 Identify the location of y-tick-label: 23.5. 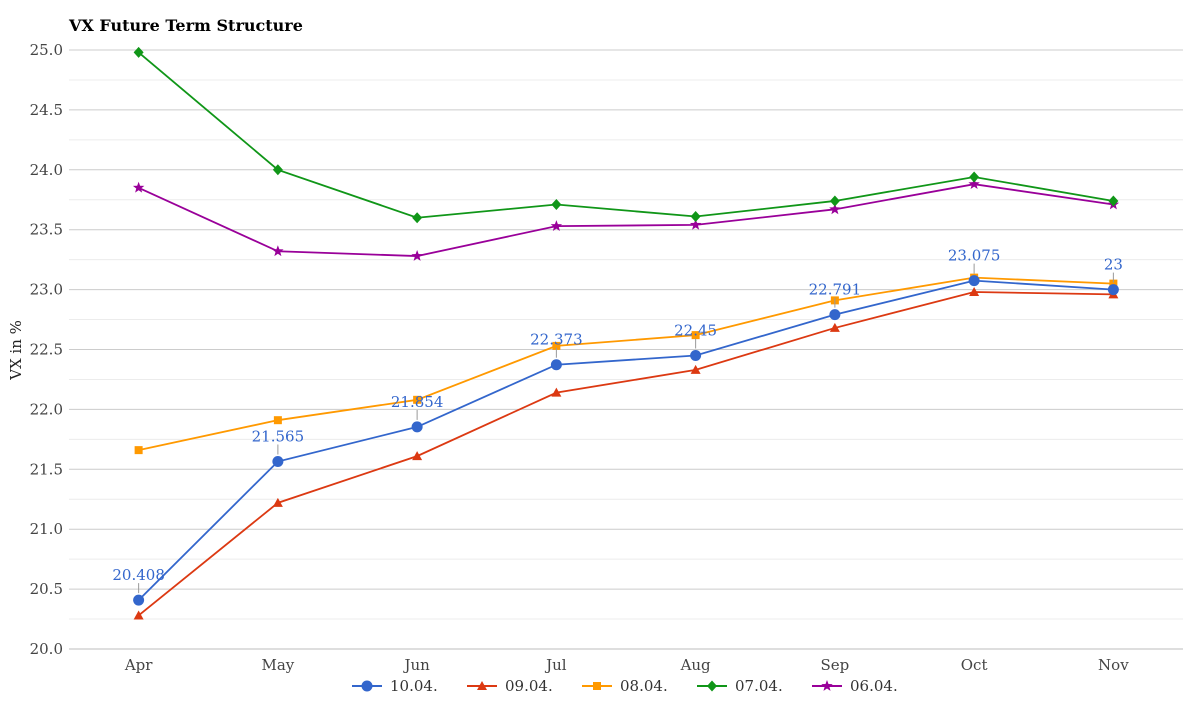
(46, 230).